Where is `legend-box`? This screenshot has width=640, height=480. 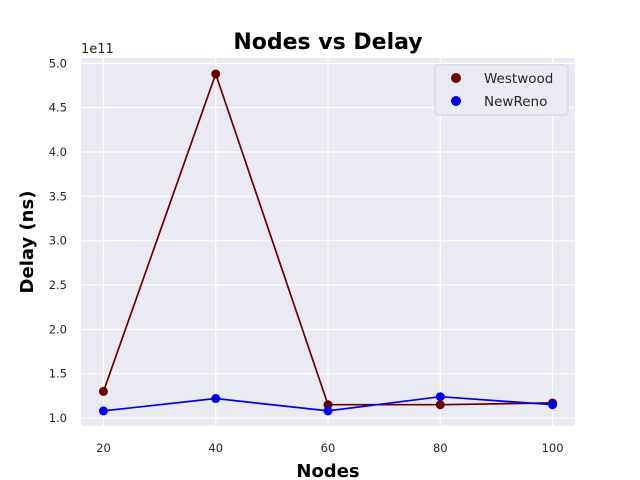
legend-box is located at coordinates (501, 90).